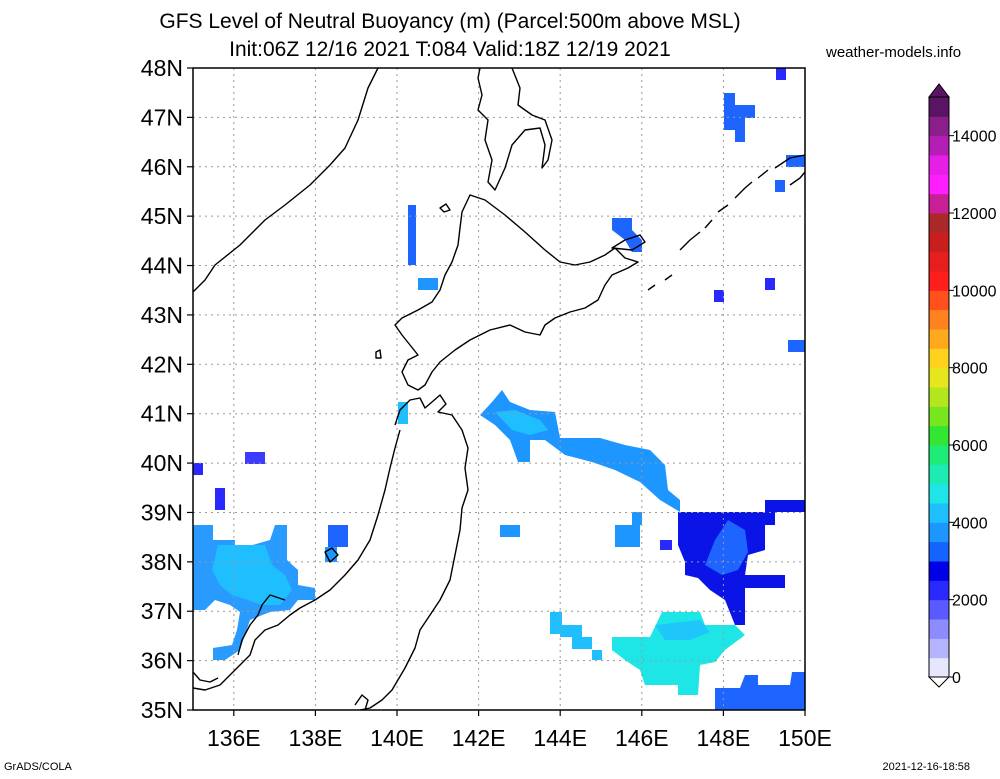 This screenshot has width=1000, height=779. Describe the element at coordinates (516, 292) in the screenshot. I see `coast-hokkaido` at that location.